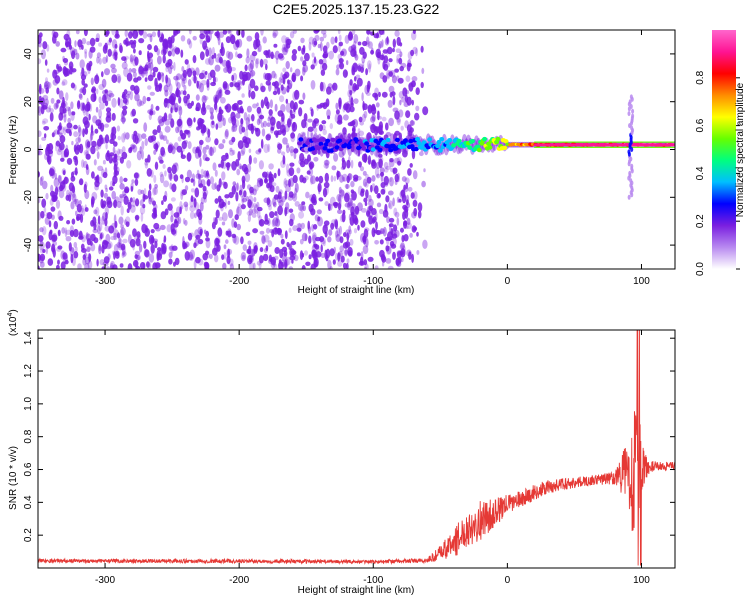 The width and height of the screenshot is (750, 600). What do you see at coordinates (356, 290) in the screenshot?
I see `spectrogram-x-axis-label: Height of straight line (km)` at bounding box center [356, 290].